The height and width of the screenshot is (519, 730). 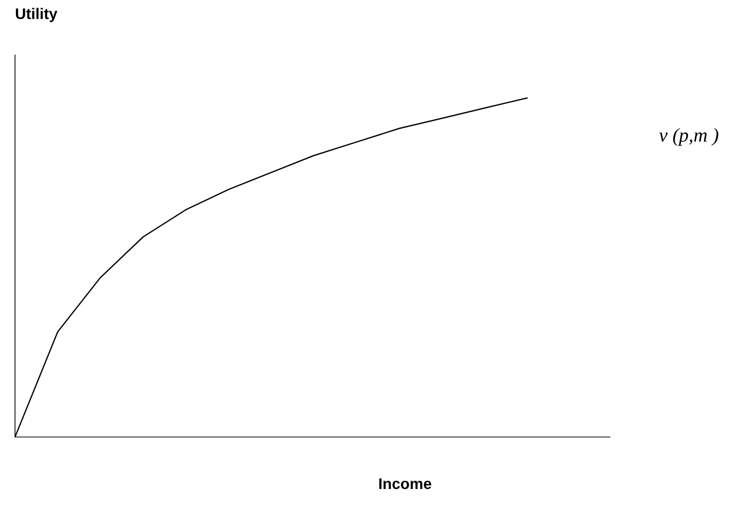 What do you see at coordinates (37, 15) in the screenshot?
I see `y-axis-title: Utility` at bounding box center [37, 15].